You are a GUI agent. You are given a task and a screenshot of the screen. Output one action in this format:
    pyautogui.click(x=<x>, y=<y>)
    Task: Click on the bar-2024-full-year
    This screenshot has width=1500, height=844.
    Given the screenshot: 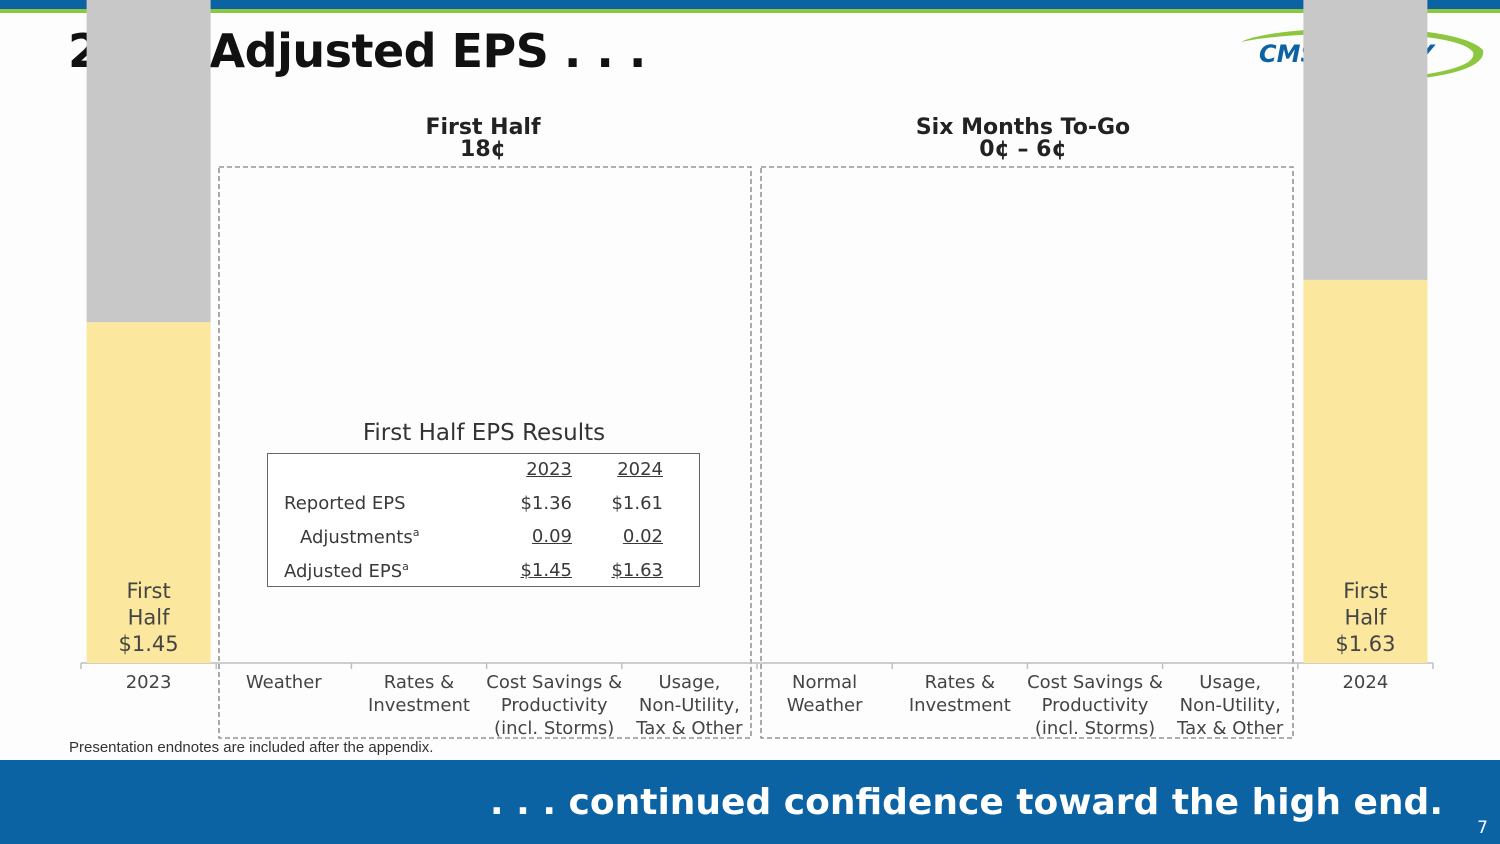 What is the action you would take?
    pyautogui.click(x=1365, y=140)
    